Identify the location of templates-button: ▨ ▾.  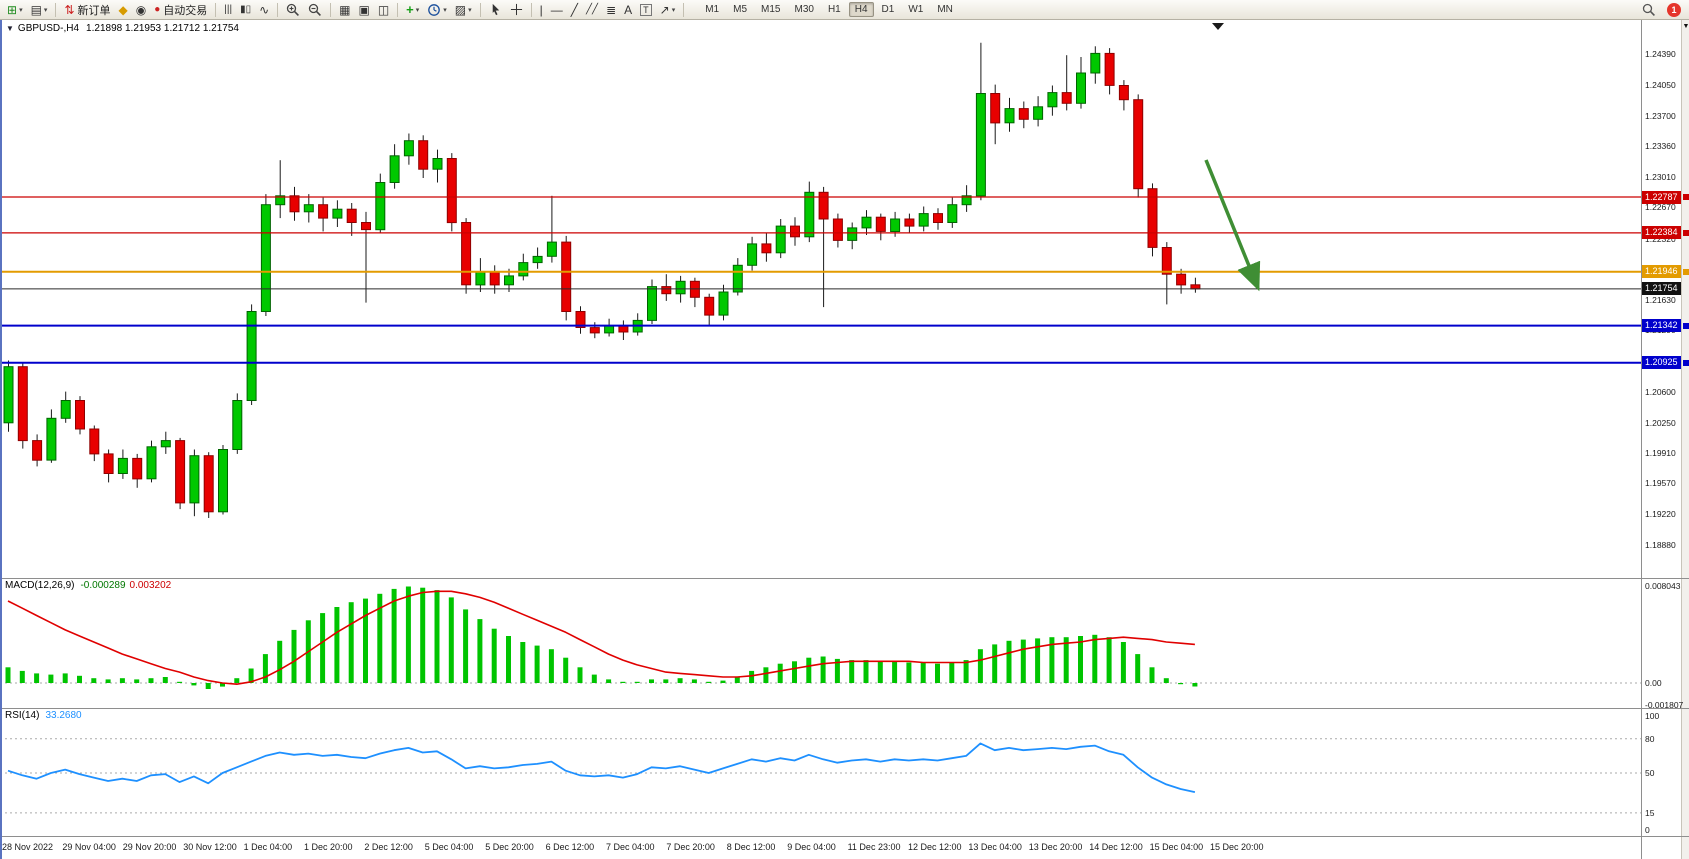
(463, 9).